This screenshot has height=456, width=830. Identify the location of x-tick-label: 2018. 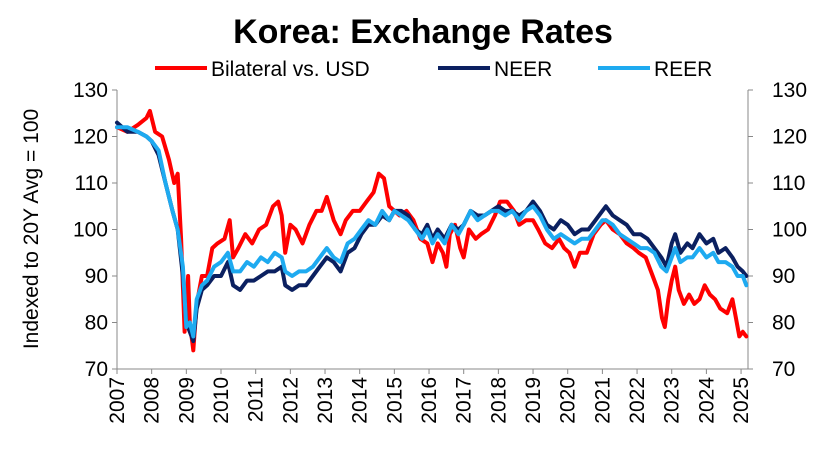
(498, 400).